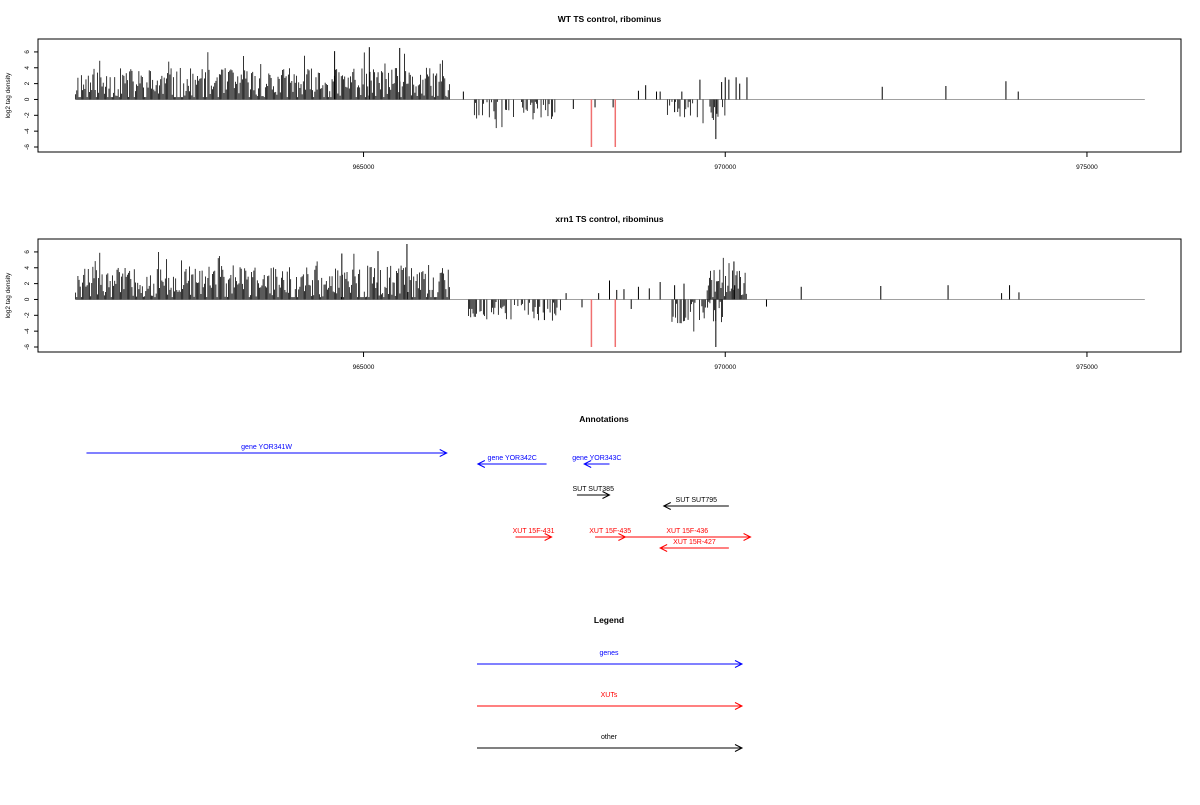 This screenshot has width=1200, height=805. I want to click on xrn1-panel-frame, so click(609, 295).